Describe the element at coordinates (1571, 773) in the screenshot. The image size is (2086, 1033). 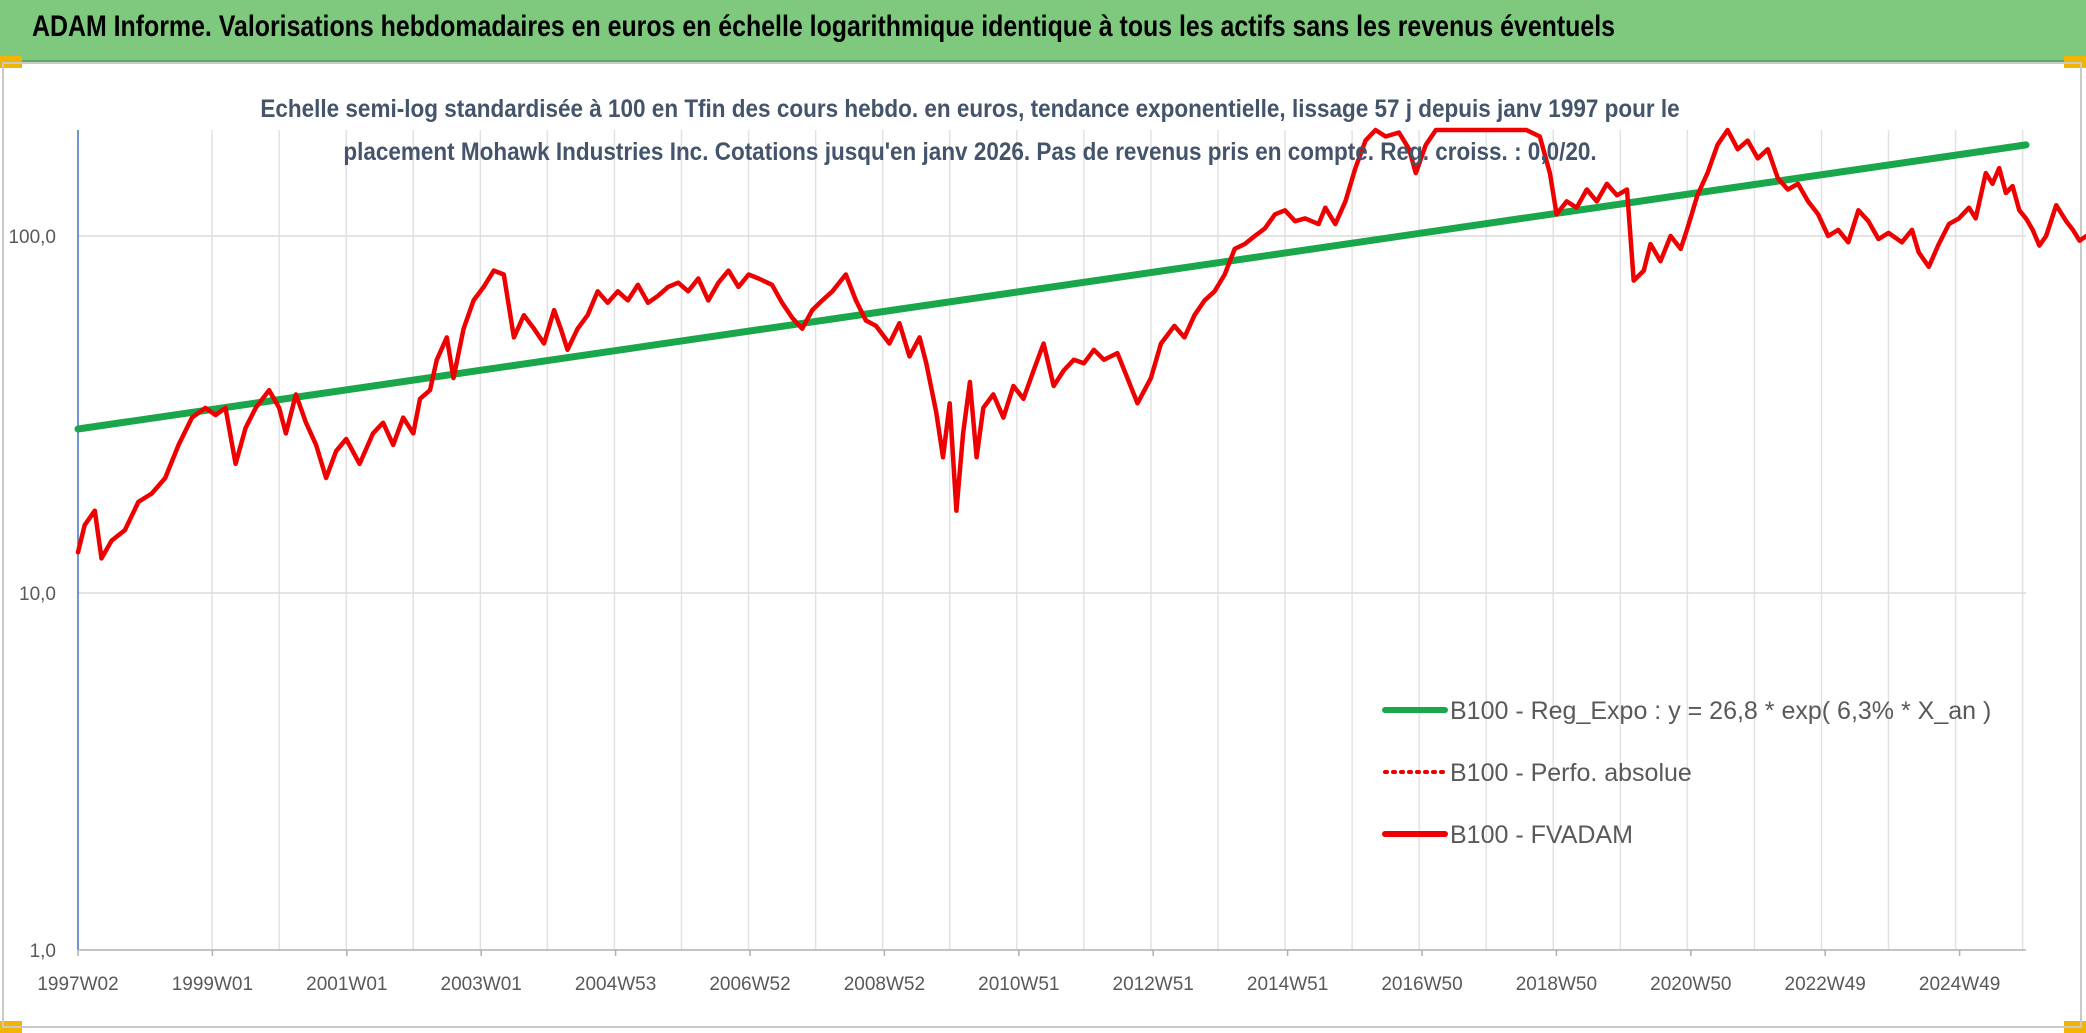
I see `legend-label: B100 - Perfo. absolue` at that location.